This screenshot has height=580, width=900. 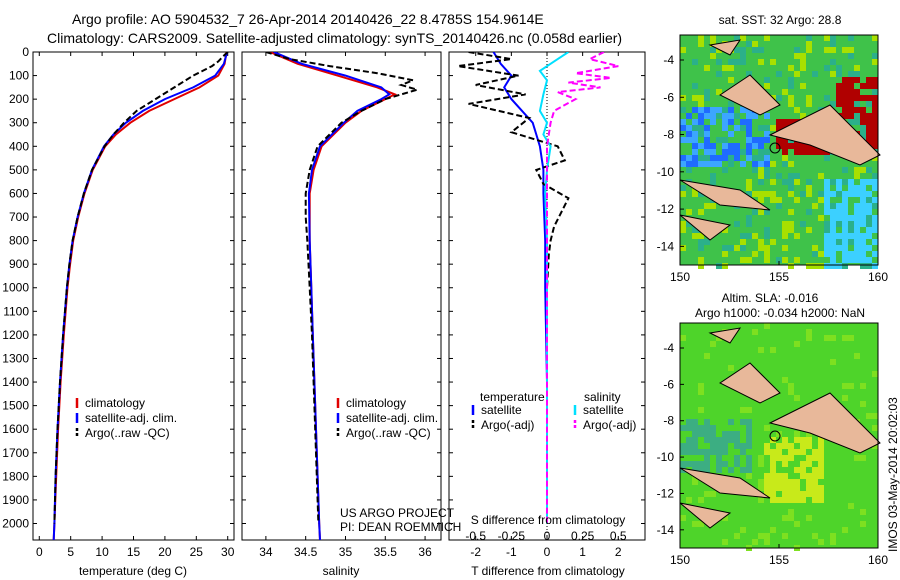 I want to click on sla-map: 150 155 160 -4 -6 -8 -10 -12 -14, so click(x=772, y=444).